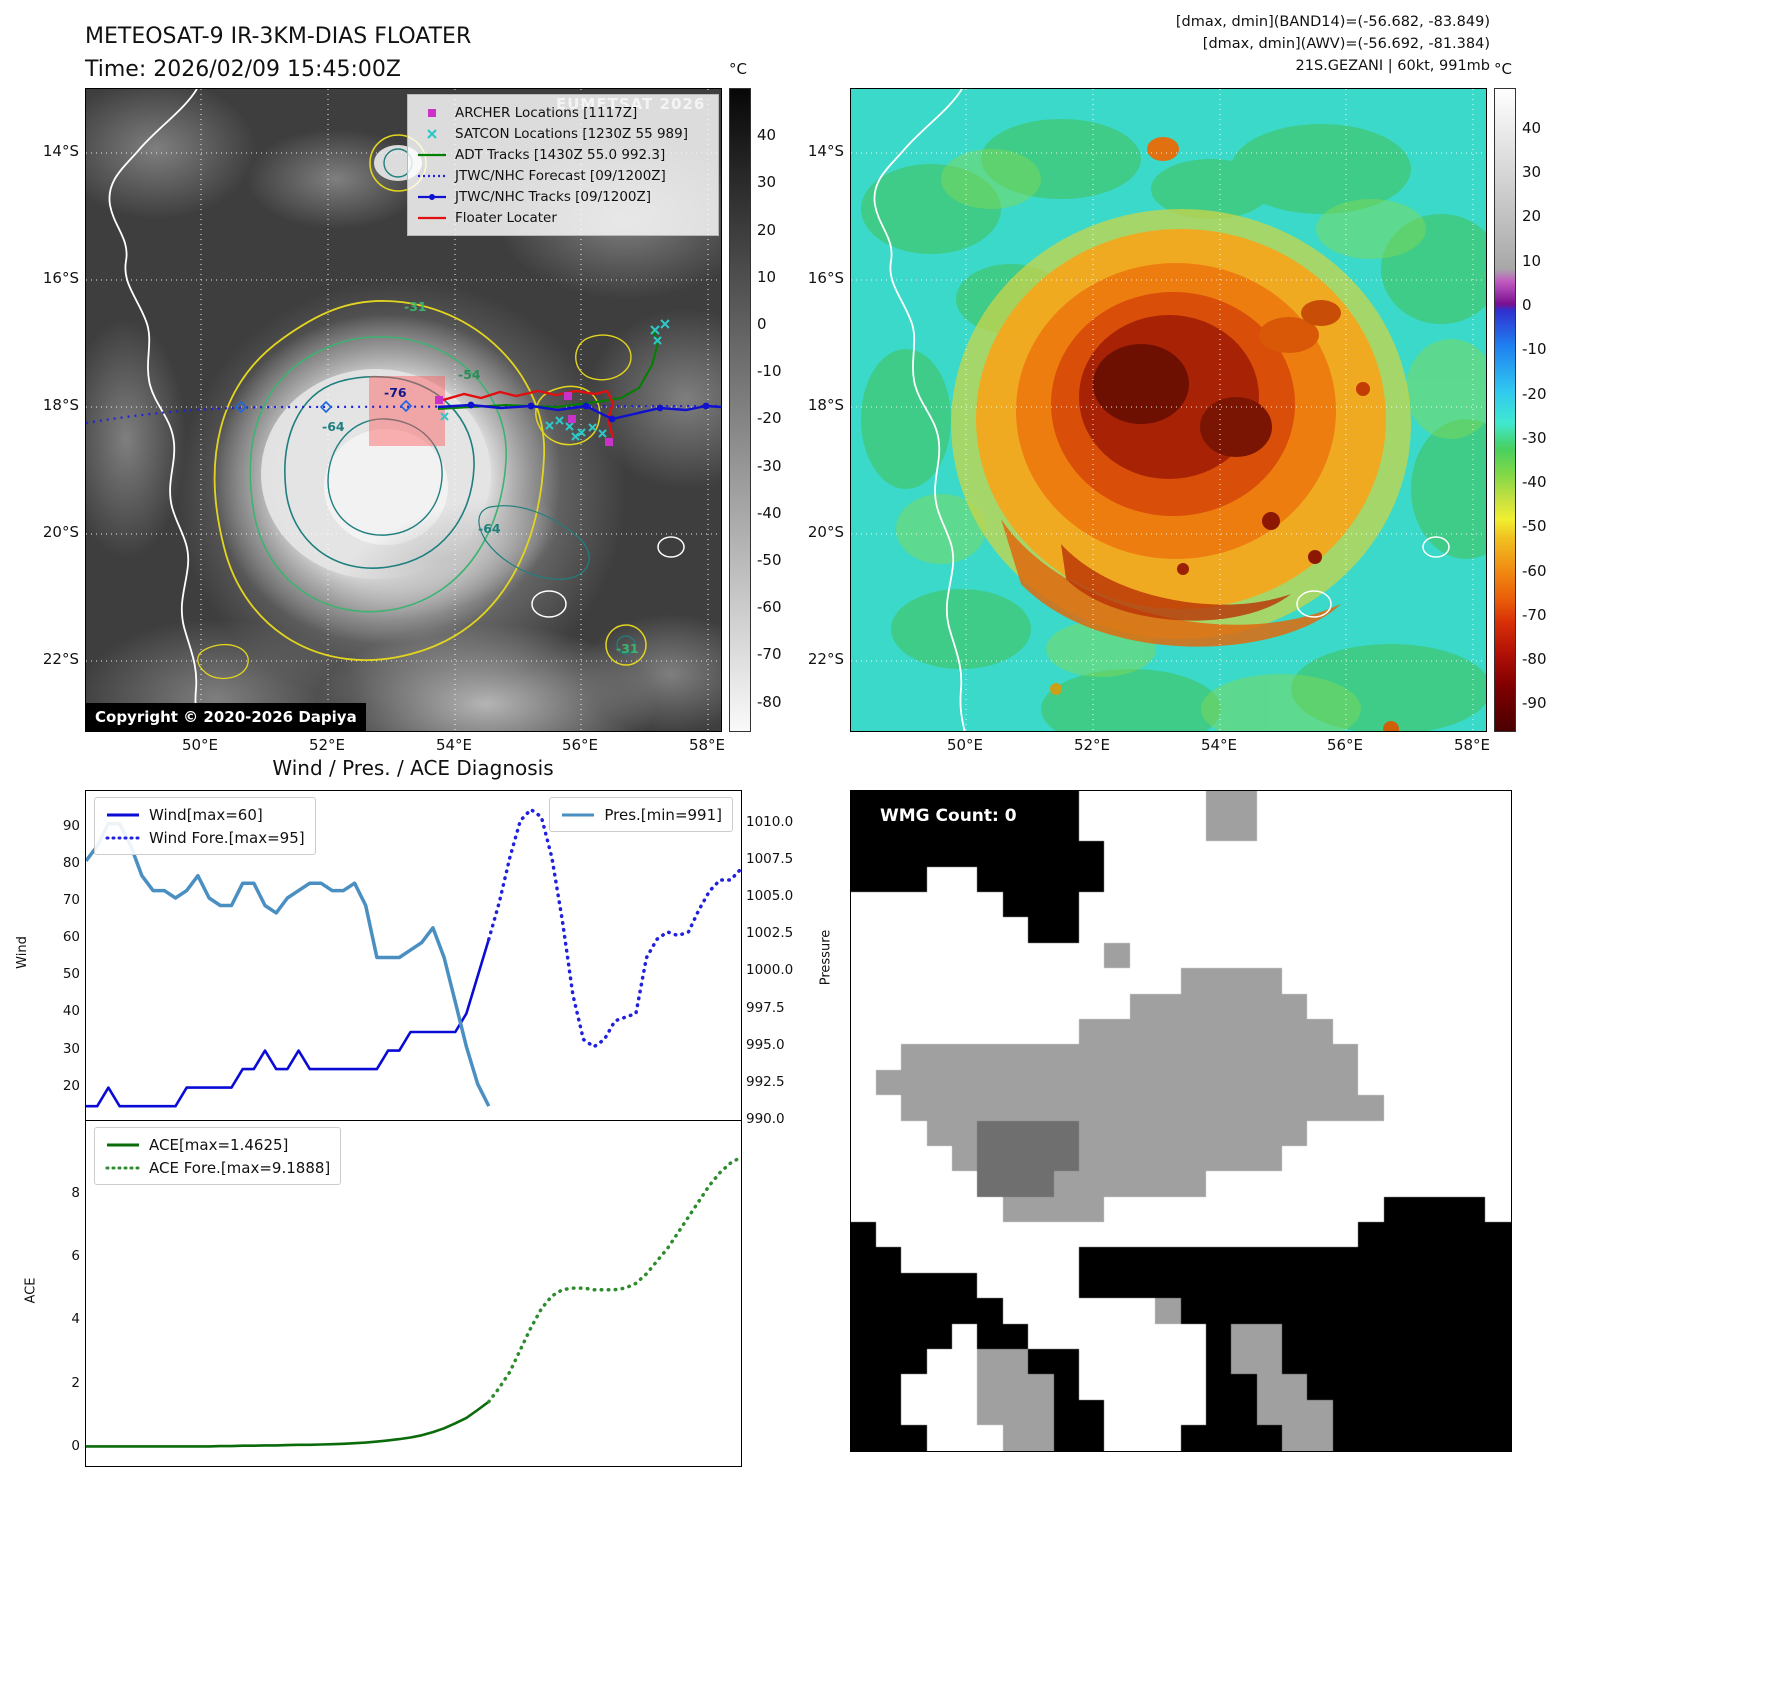 The image size is (1788, 1690). What do you see at coordinates (432, 196) in the screenshot?
I see `line-dot-marker-icon` at bounding box center [432, 196].